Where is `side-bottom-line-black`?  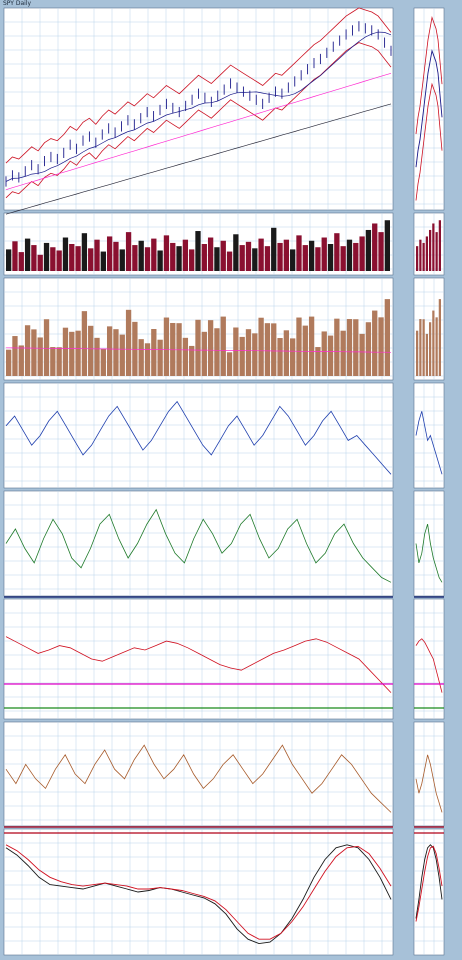
side-bottom-line-black is located at coordinates (429, 881).